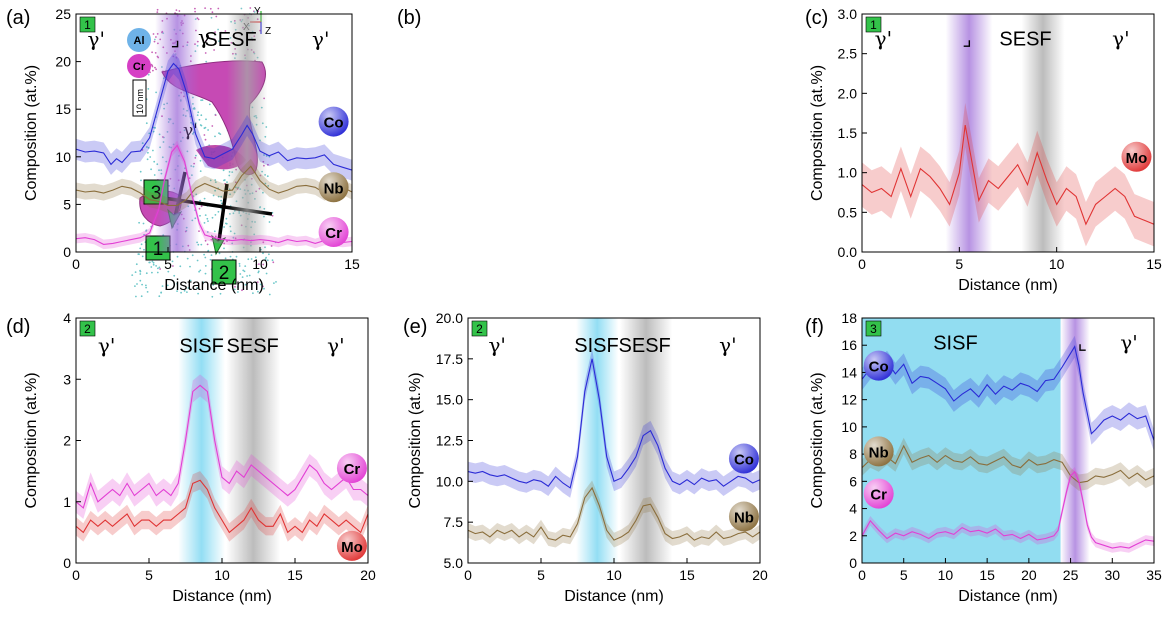 The width and height of the screenshot is (1172, 620). What do you see at coordinates (87, 24) in the screenshot?
I see `profile-marker-box: 1` at bounding box center [87, 24].